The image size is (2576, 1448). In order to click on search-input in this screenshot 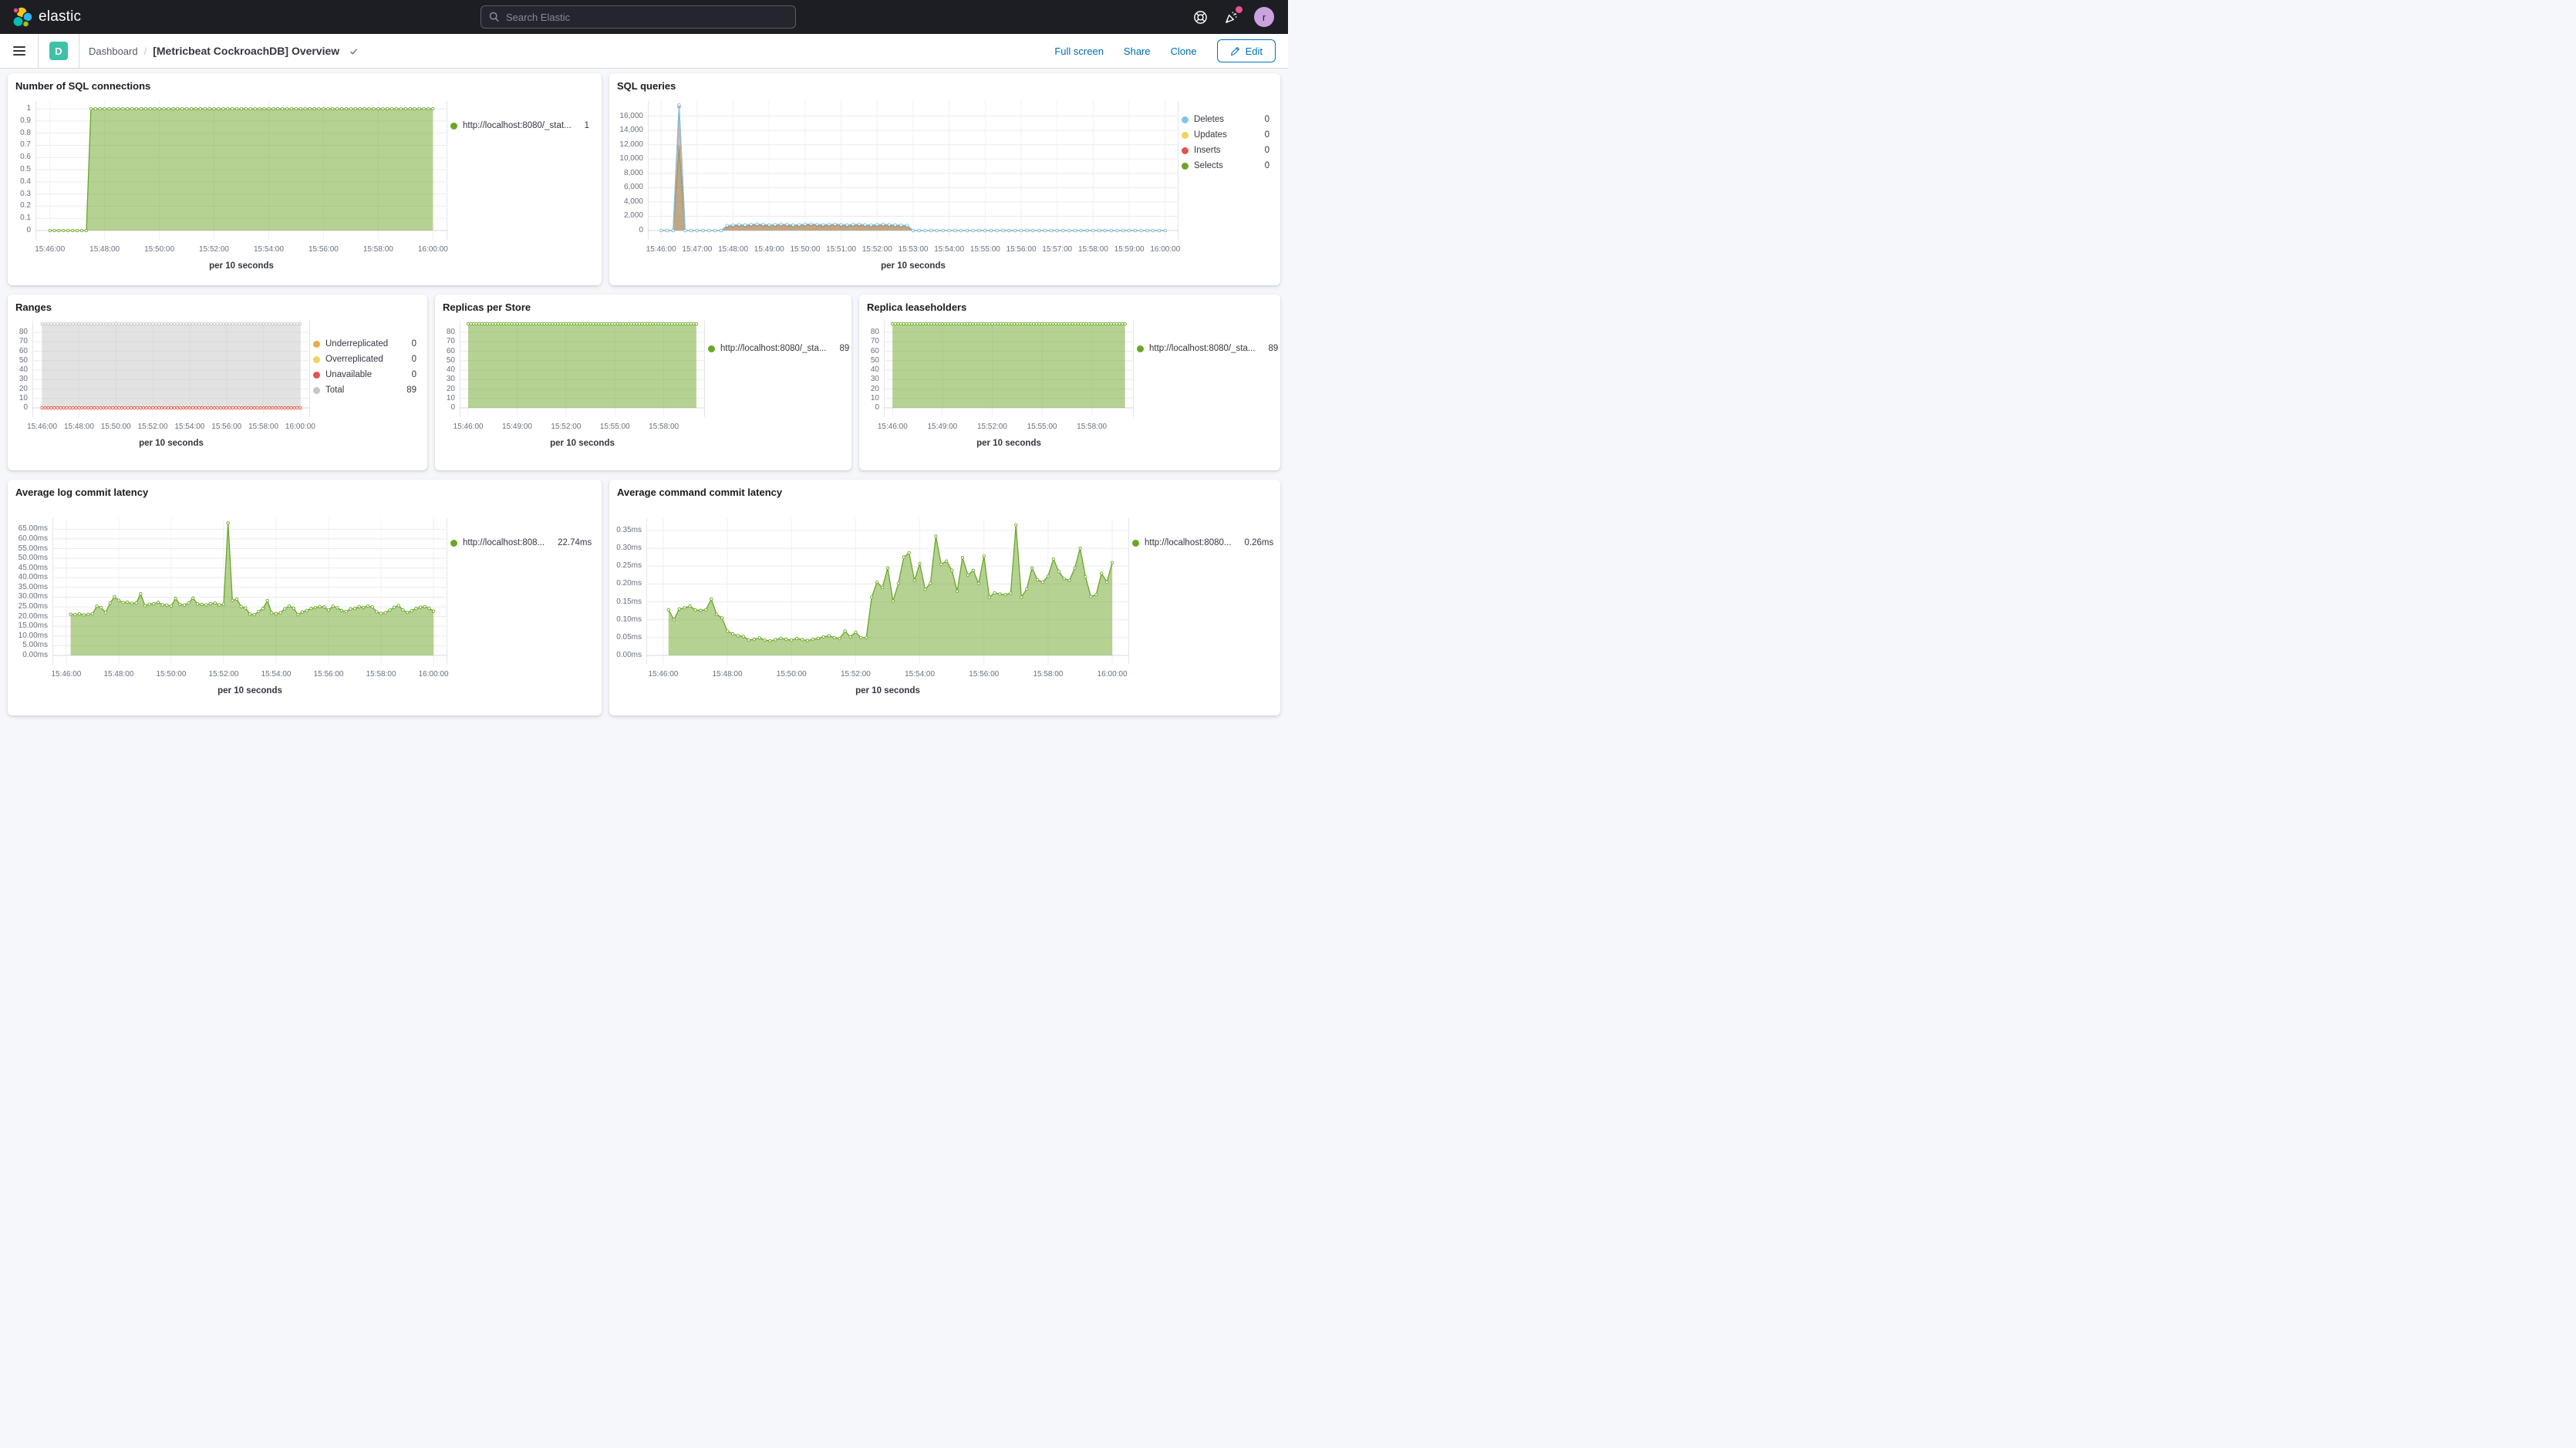, I will do `click(646, 17)`.